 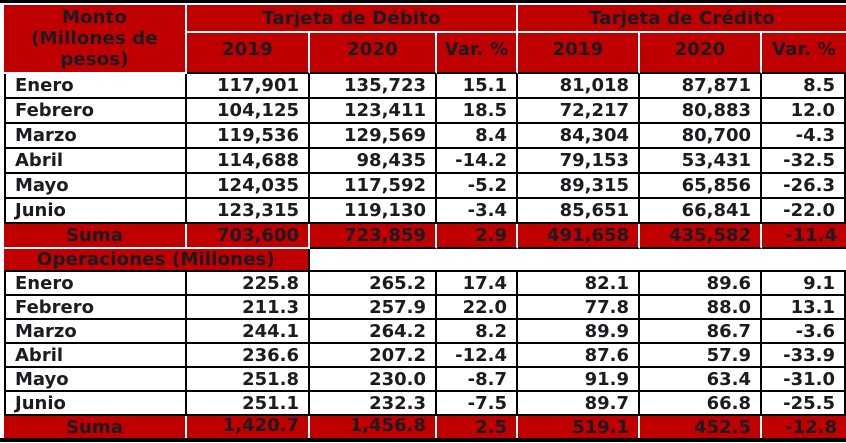 I want to click on operaciones-section-row: Operaciones (Millones), so click(x=425, y=260).